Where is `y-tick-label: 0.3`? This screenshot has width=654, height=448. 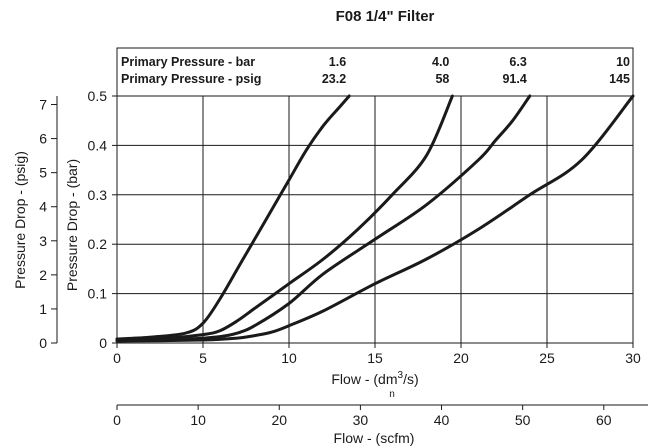 y-tick-label: 0.3 is located at coordinates (98, 195).